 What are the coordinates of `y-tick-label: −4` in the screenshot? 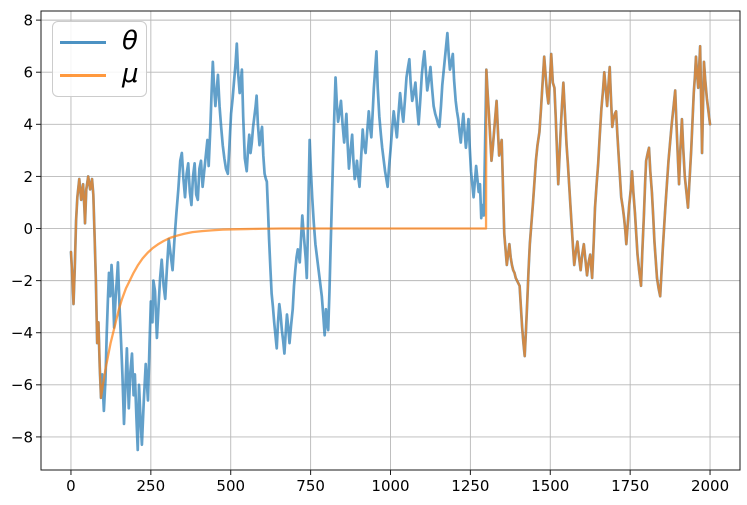 It's located at (22, 333).